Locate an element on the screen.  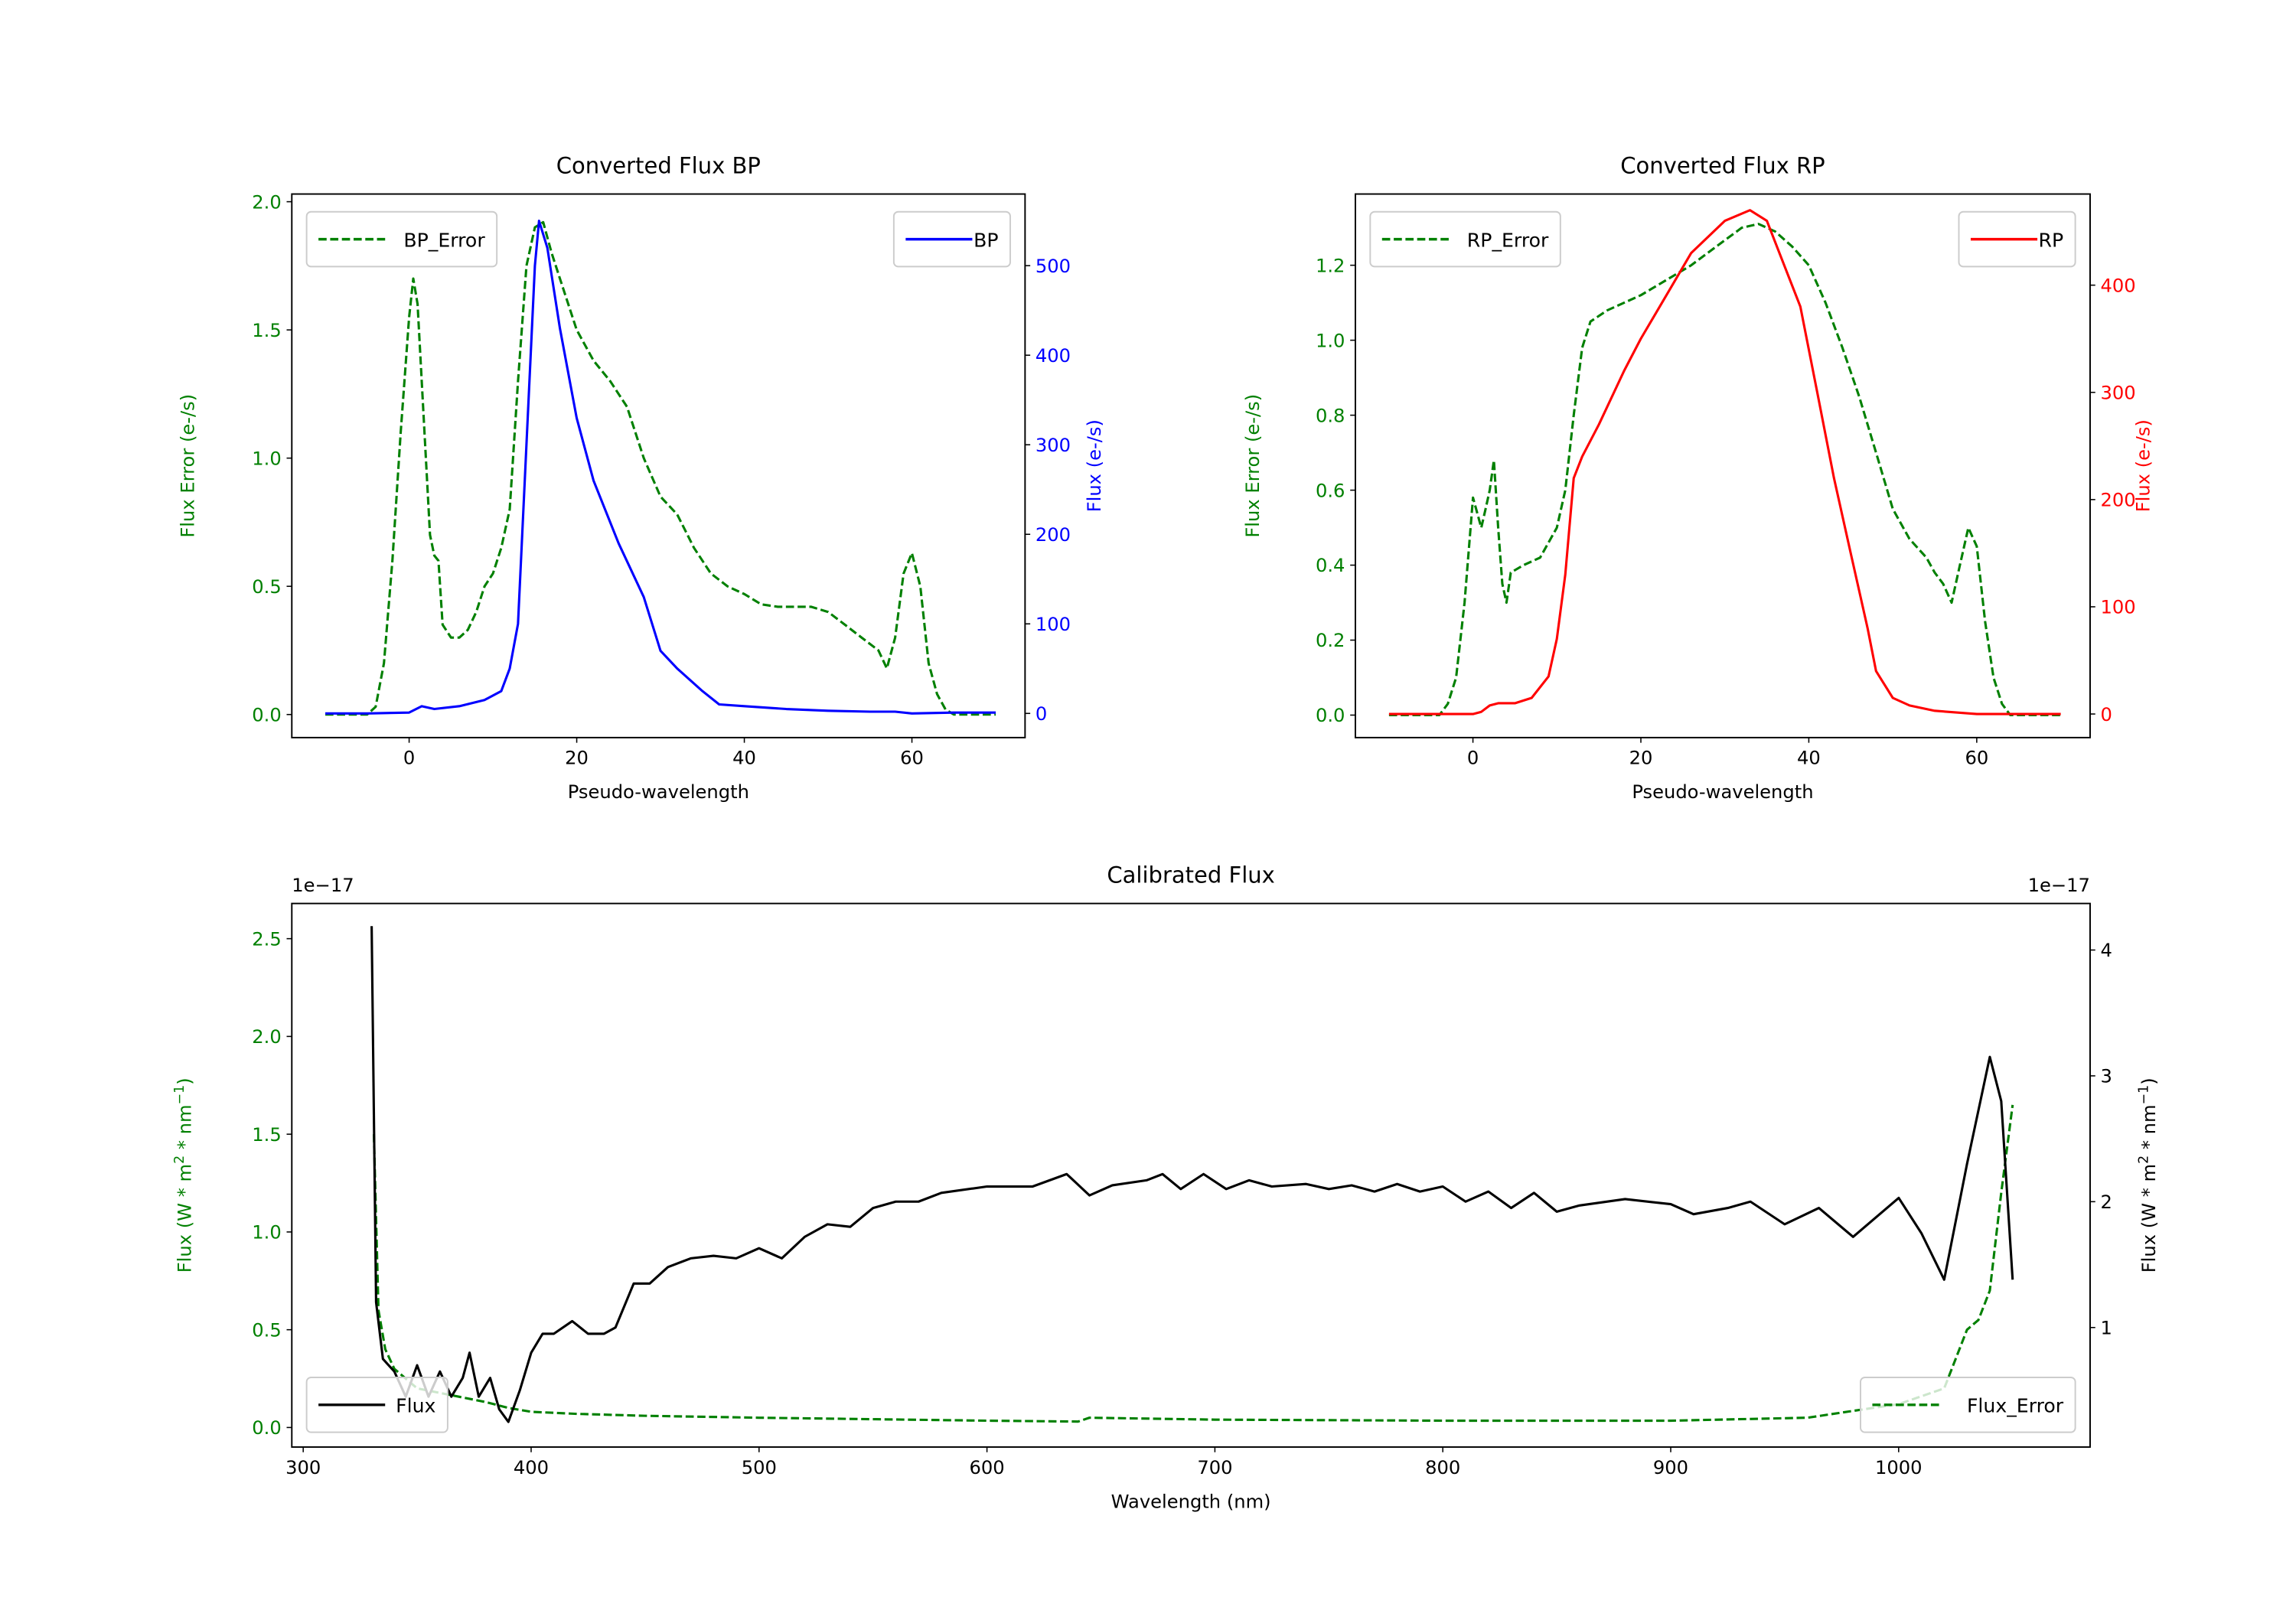
x-tick-label: 600 is located at coordinates (987, 1467).